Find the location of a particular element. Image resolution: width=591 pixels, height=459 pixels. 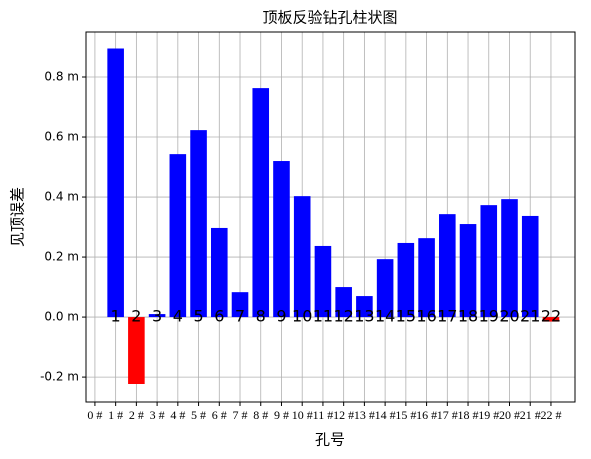

bar-label: 5 is located at coordinates (198, 316).